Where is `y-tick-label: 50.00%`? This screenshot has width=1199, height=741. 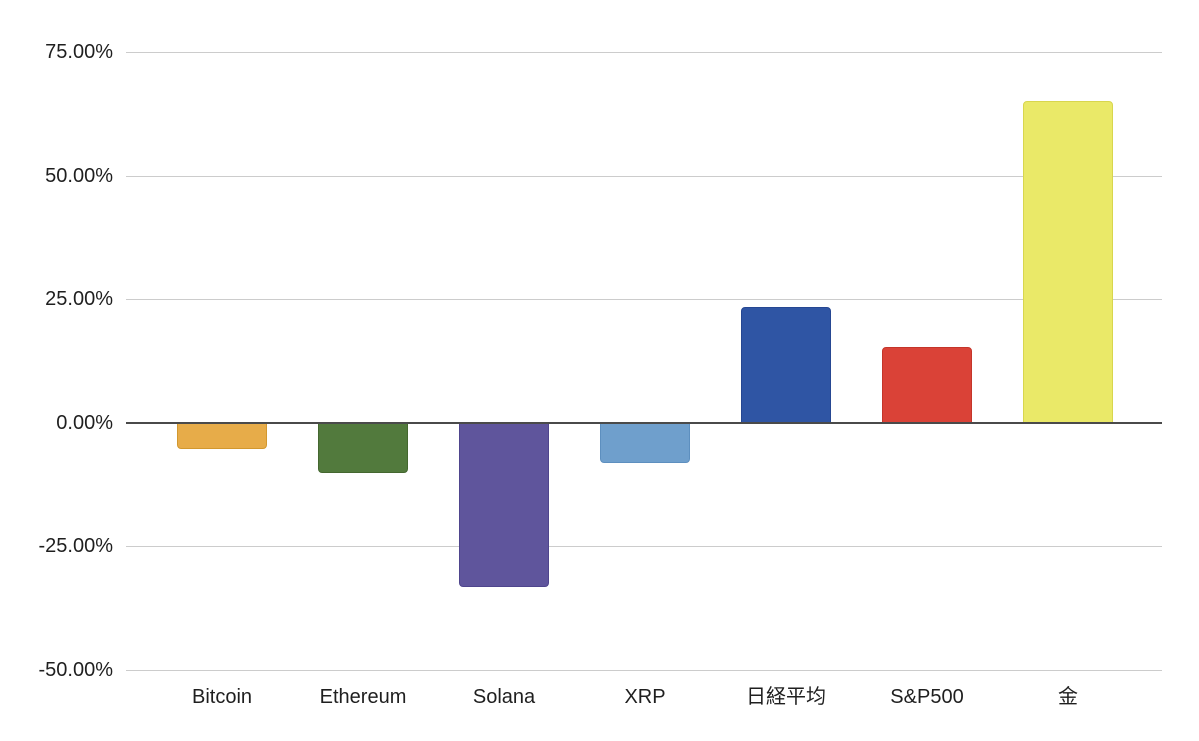 y-tick-label: 50.00% is located at coordinates (79, 175).